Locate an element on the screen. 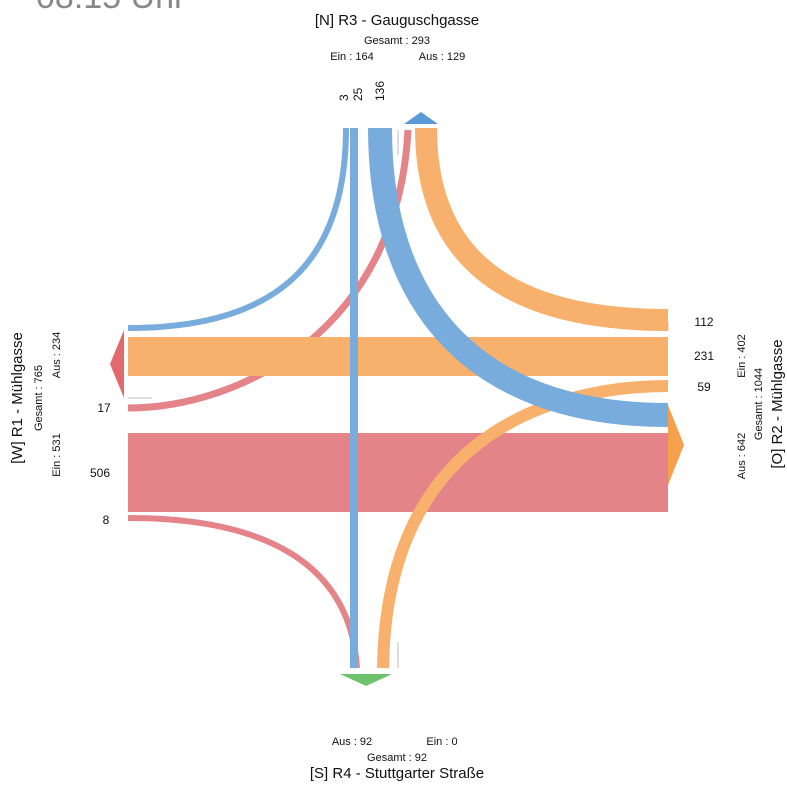 This screenshot has width=787, height=786. south-out: Aus : 92 is located at coordinates (352, 742).